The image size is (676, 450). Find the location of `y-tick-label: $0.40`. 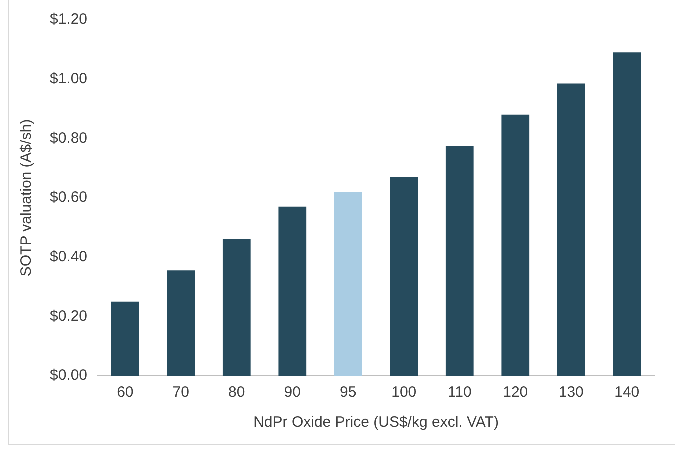

y-tick-label: $0.40 is located at coordinates (69, 257).